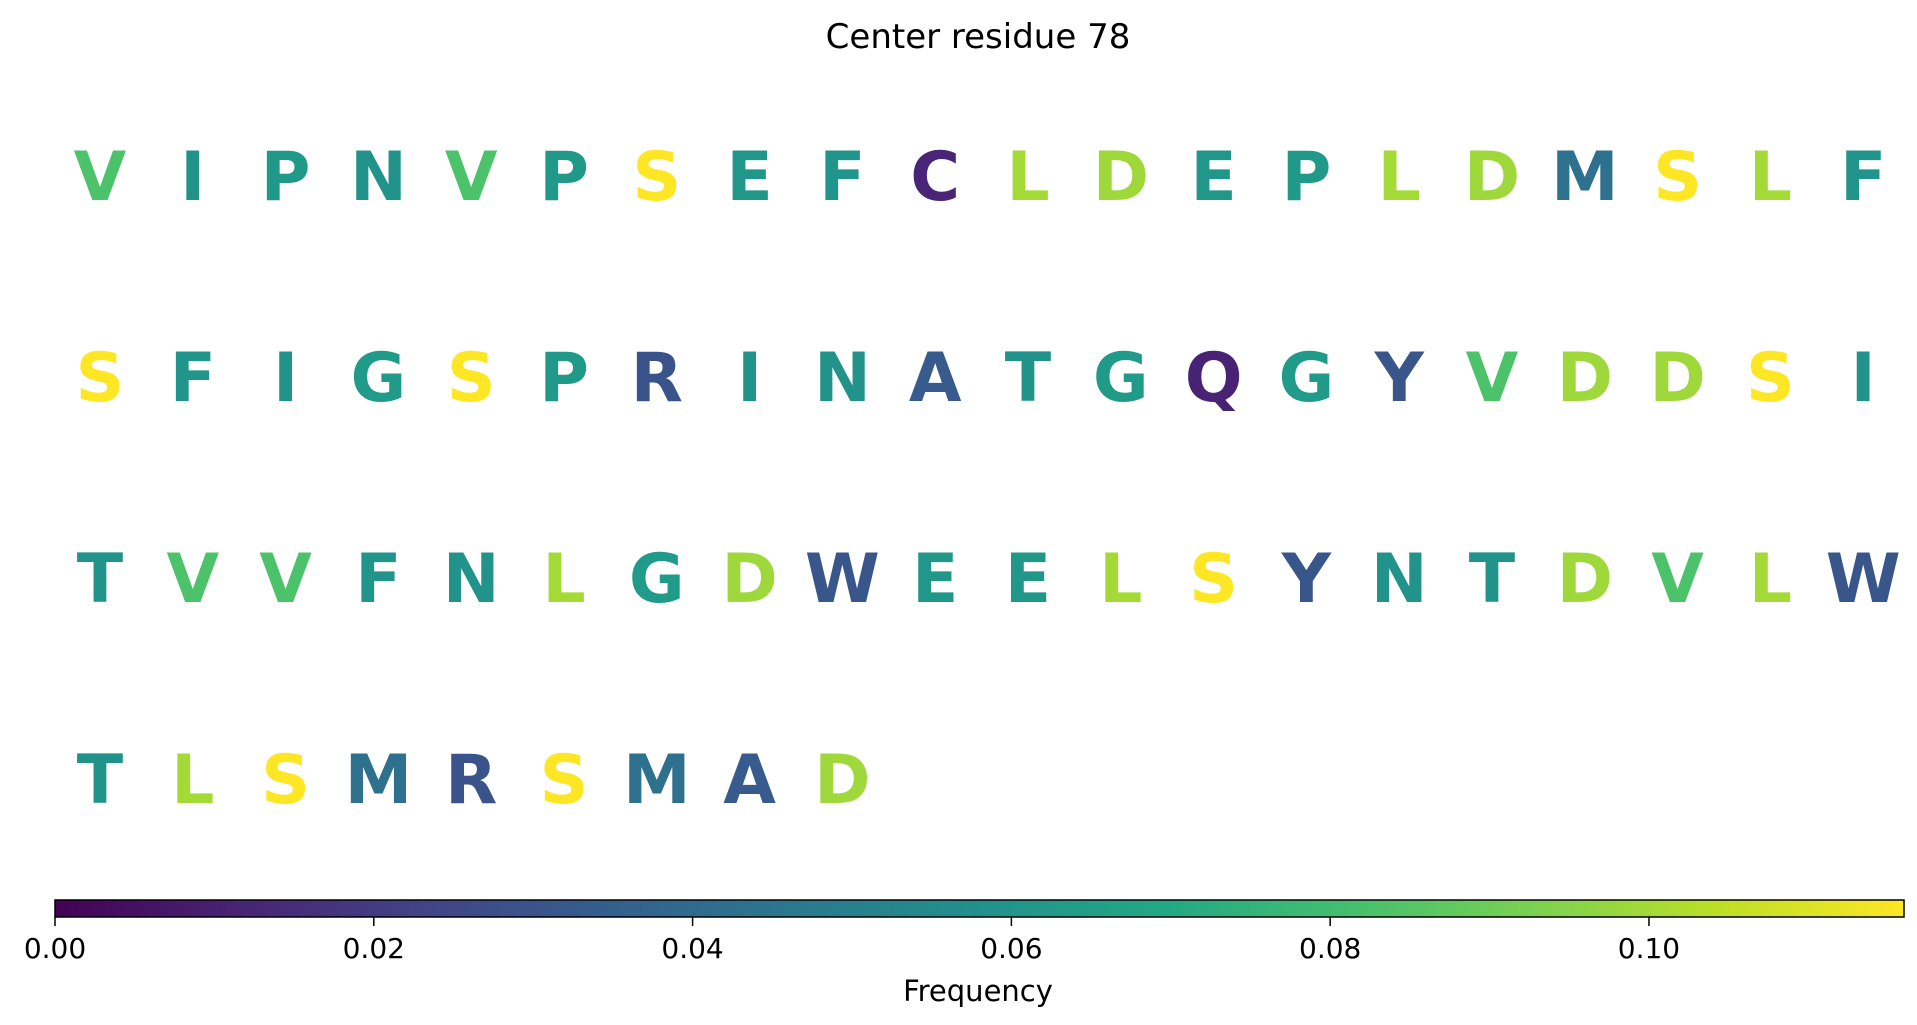 This screenshot has height=1025, width=1917. What do you see at coordinates (374, 948) in the screenshot?
I see `colorbar-tick-label: 0.02` at bounding box center [374, 948].